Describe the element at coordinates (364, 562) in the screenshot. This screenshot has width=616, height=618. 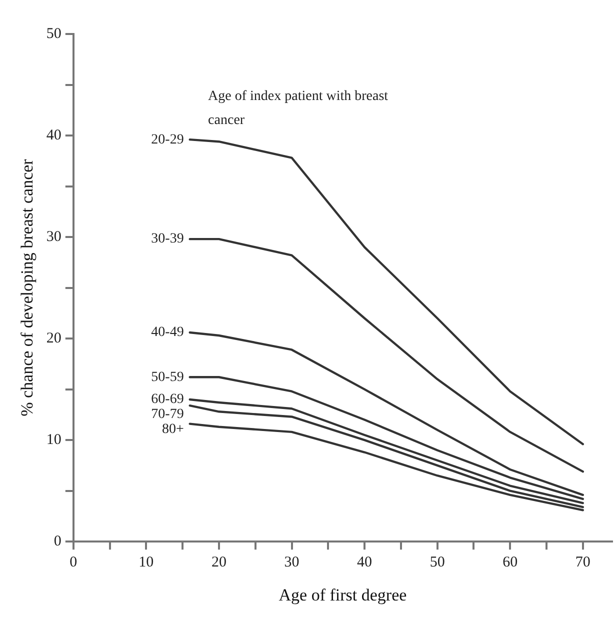
I see `x-tick-label: 40` at that location.